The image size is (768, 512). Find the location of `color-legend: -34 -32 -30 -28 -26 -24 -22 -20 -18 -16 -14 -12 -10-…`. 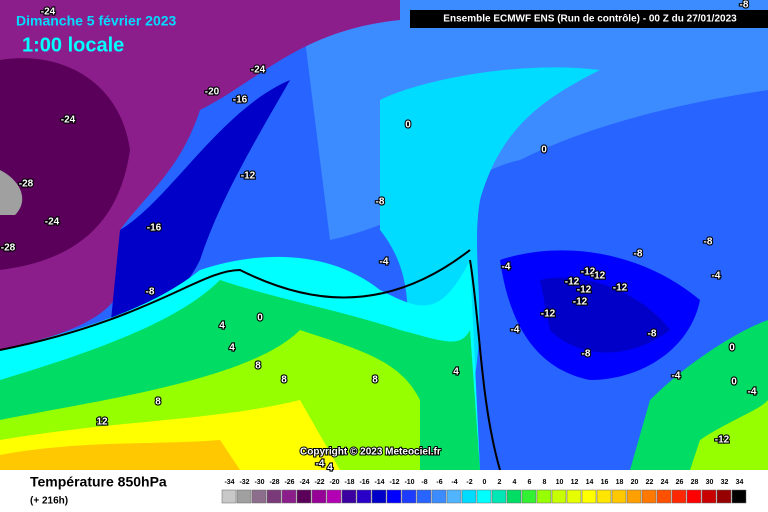

color-legend: -34 -32 -30 -28 -26 -24 -22 -20 -18 -16 -14 -12 -10-… is located at coordinates (484, 491).